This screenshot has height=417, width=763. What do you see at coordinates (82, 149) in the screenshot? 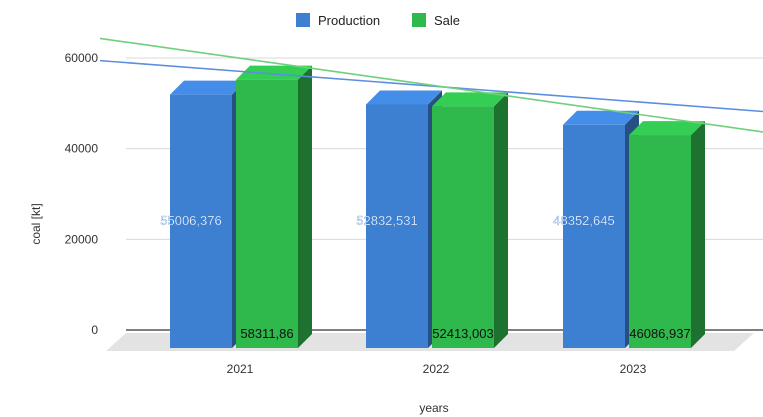
I see `y-tick-label: 40000` at bounding box center [82, 149].